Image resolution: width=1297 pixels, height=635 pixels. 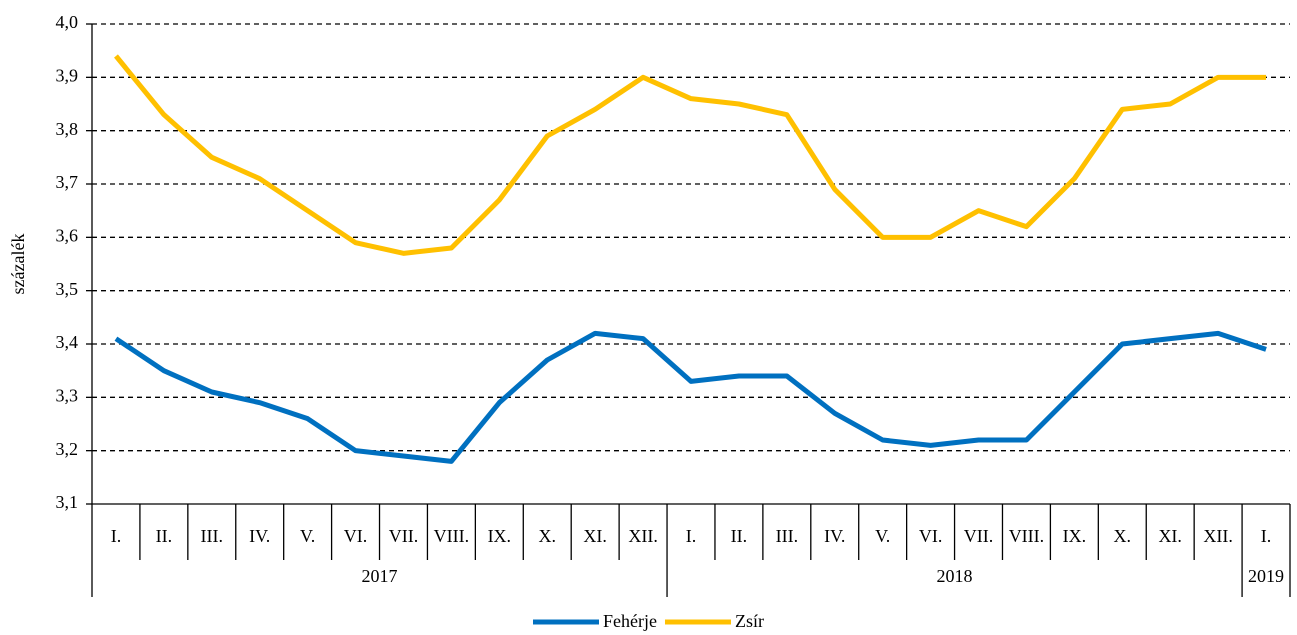 I want to click on legend-label: Zsír, so click(x=749, y=621).